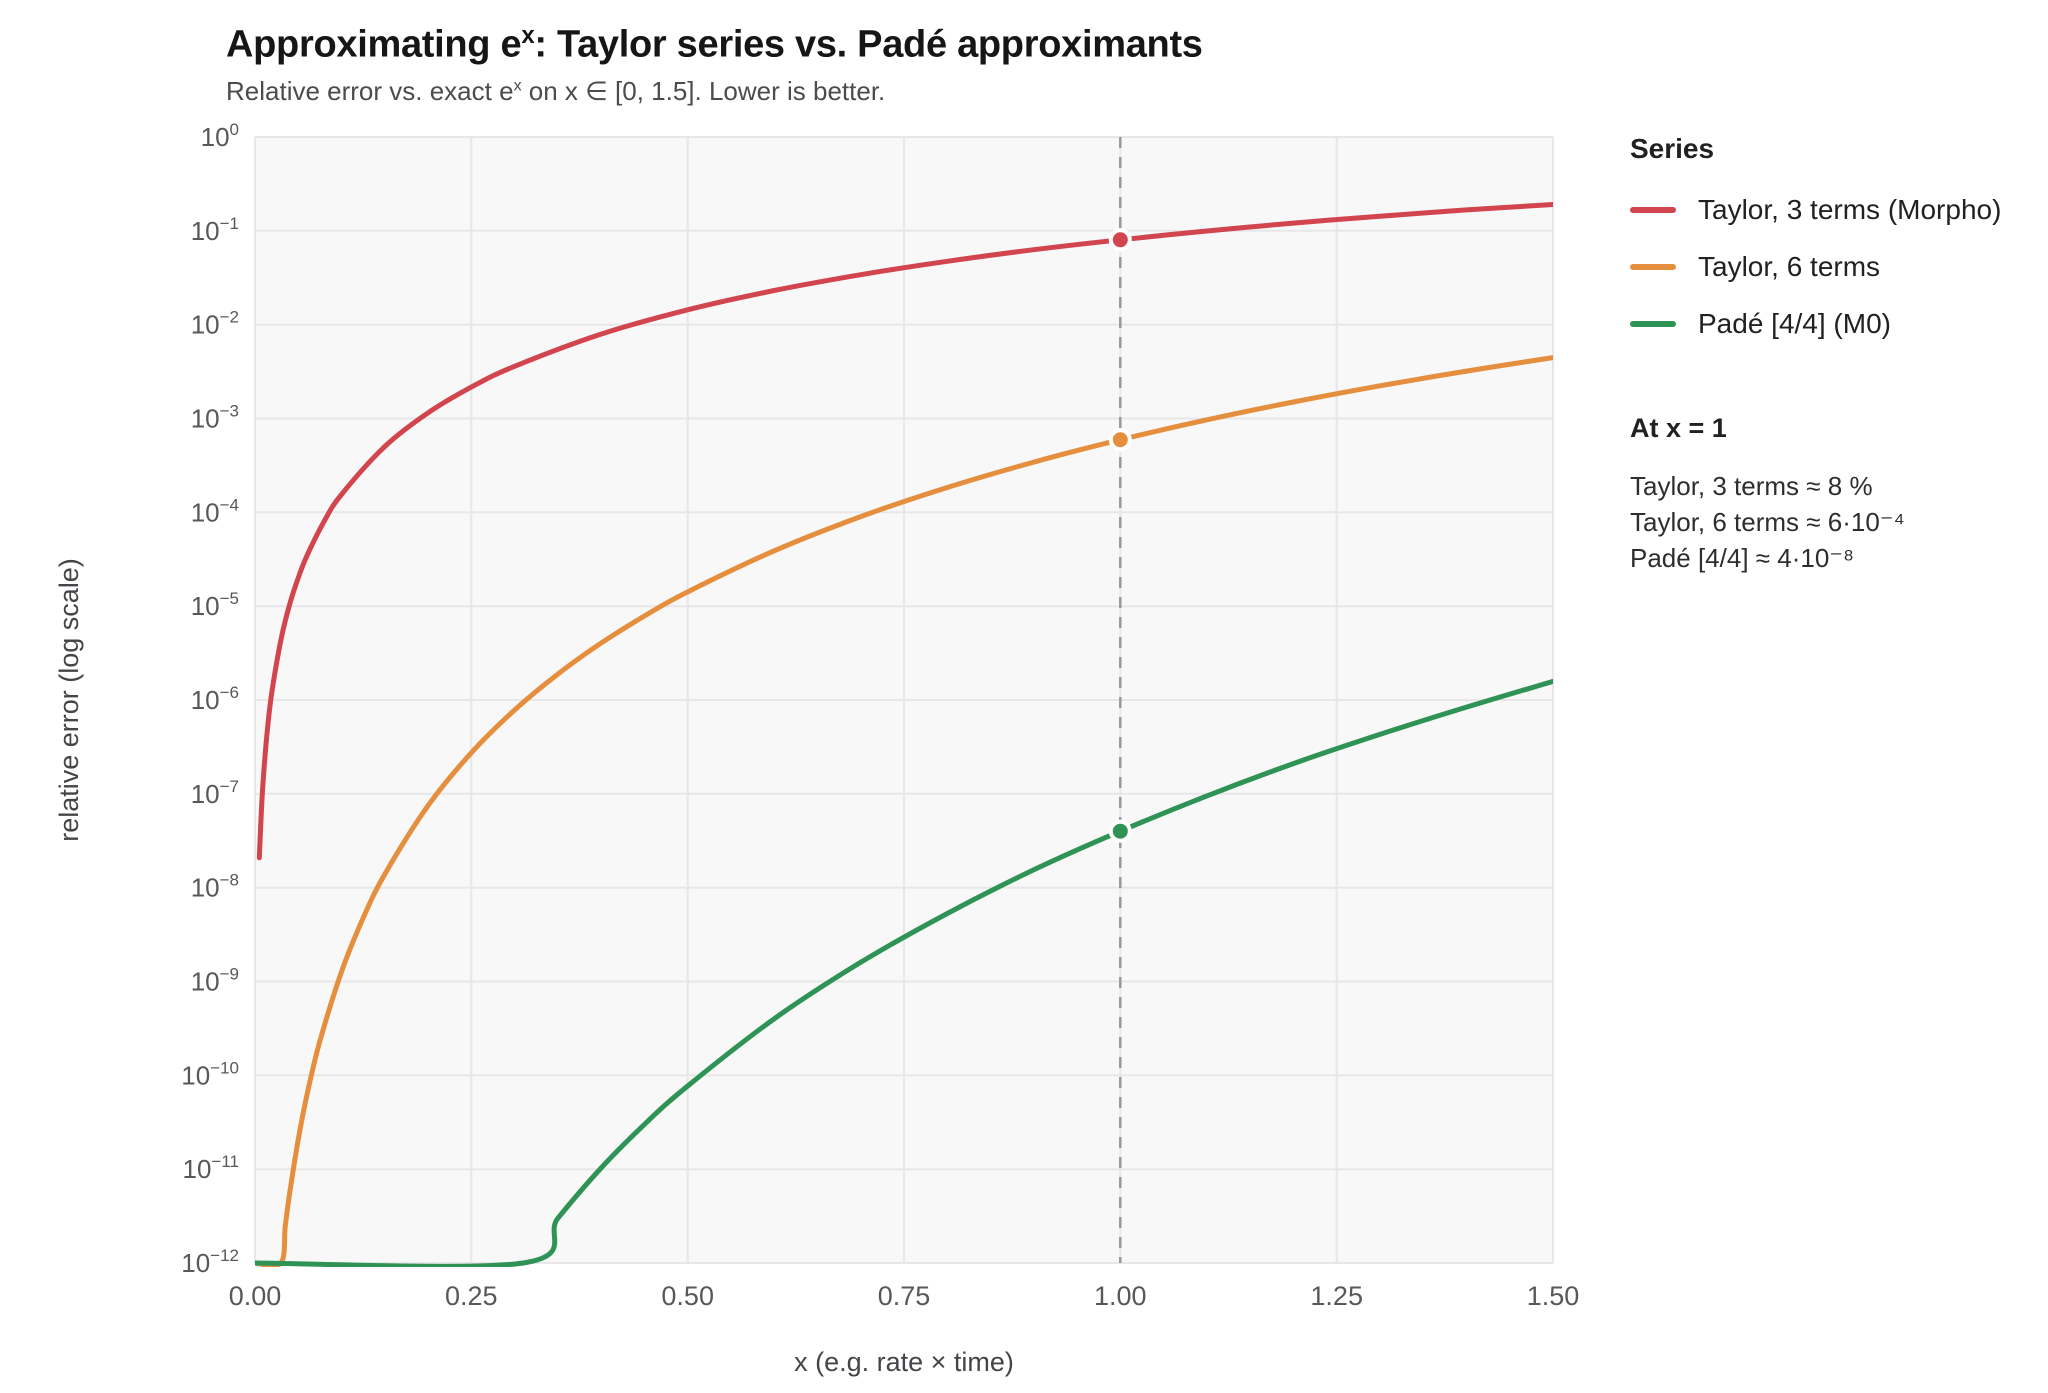 Image resolution: width=2048 pixels, height=1393 pixels. Describe the element at coordinates (1553, 1296) in the screenshot. I see `x-tick-label: 1.50` at that location.